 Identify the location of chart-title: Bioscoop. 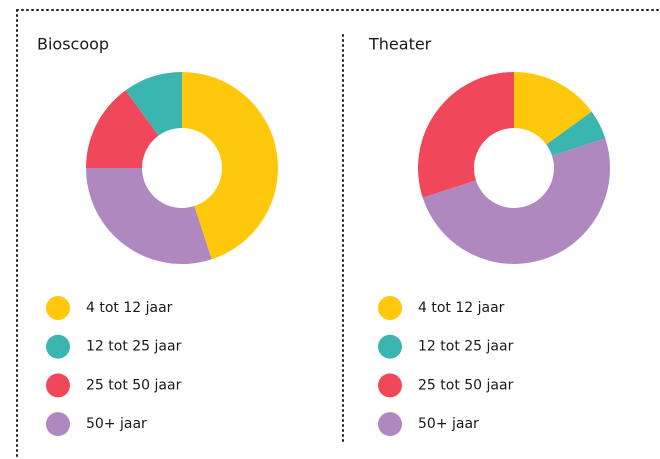
(73, 44).